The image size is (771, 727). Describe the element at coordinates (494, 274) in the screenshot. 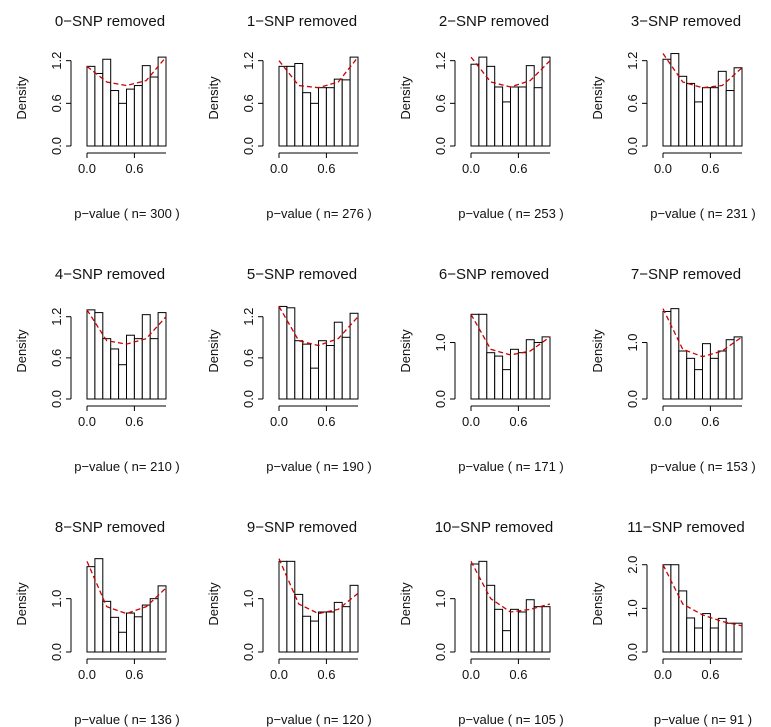

I see `panel-title: 6−SNP removed` at that location.